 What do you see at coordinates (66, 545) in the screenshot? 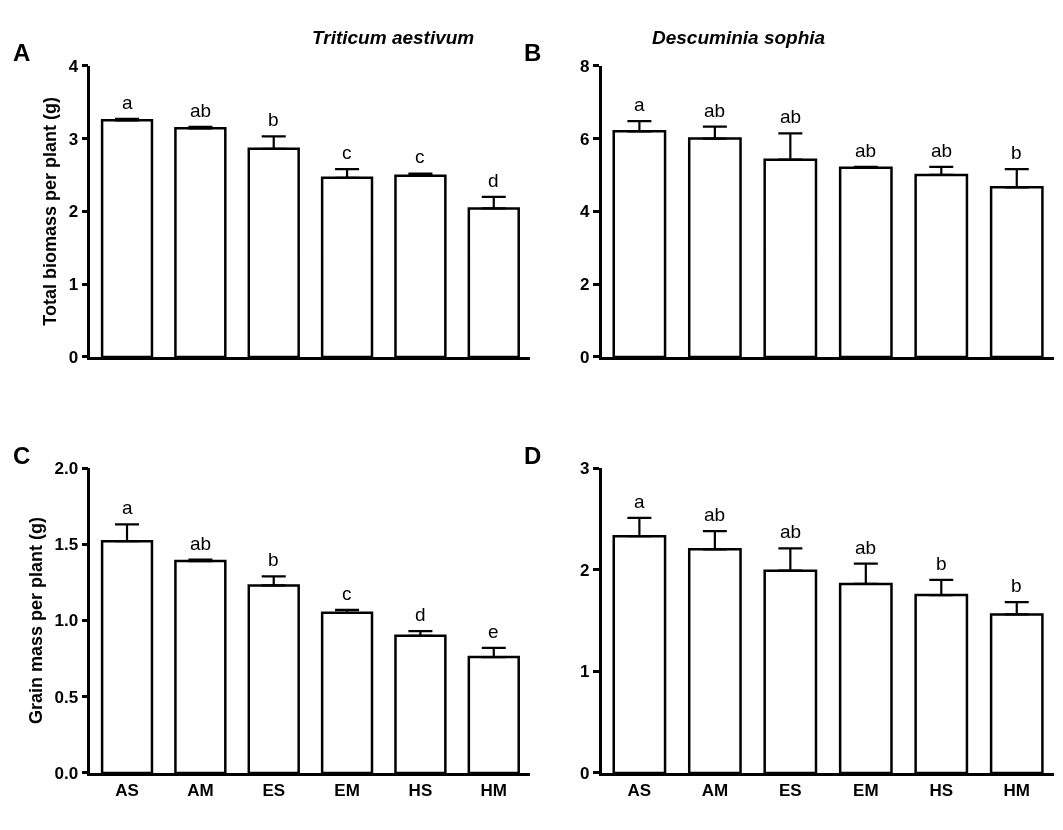
I see `y-tick-label: 1.5` at bounding box center [66, 545].